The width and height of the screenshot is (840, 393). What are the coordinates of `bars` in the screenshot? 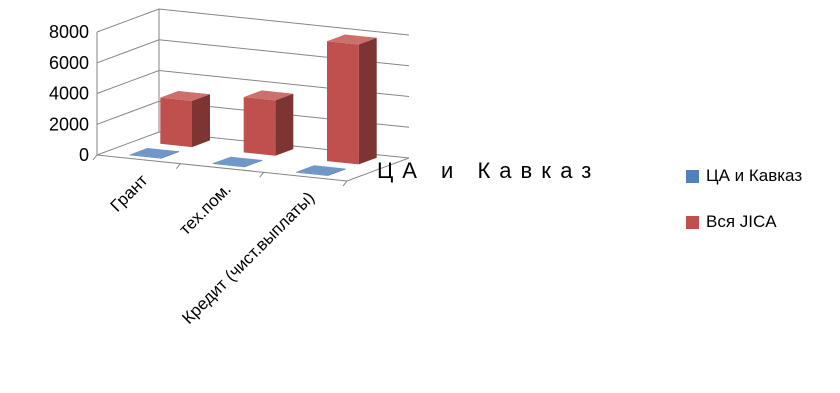 It's located at (253, 105).